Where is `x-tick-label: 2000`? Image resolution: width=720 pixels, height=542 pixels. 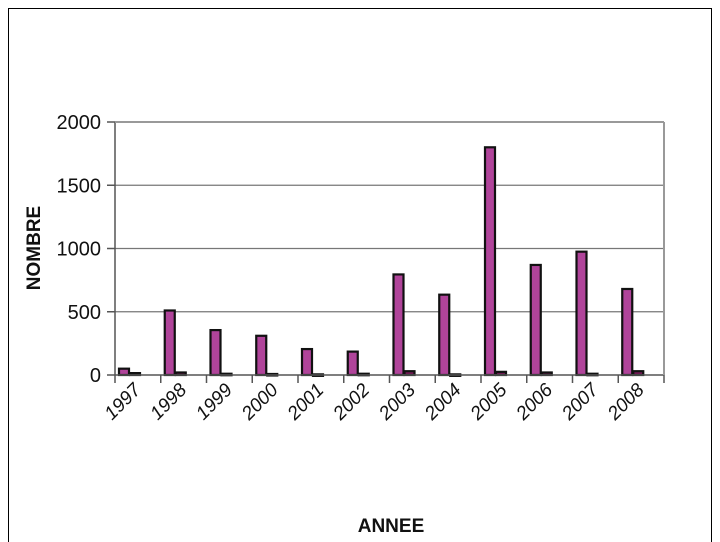
x-tick-label: 2000 is located at coordinates (260, 402).